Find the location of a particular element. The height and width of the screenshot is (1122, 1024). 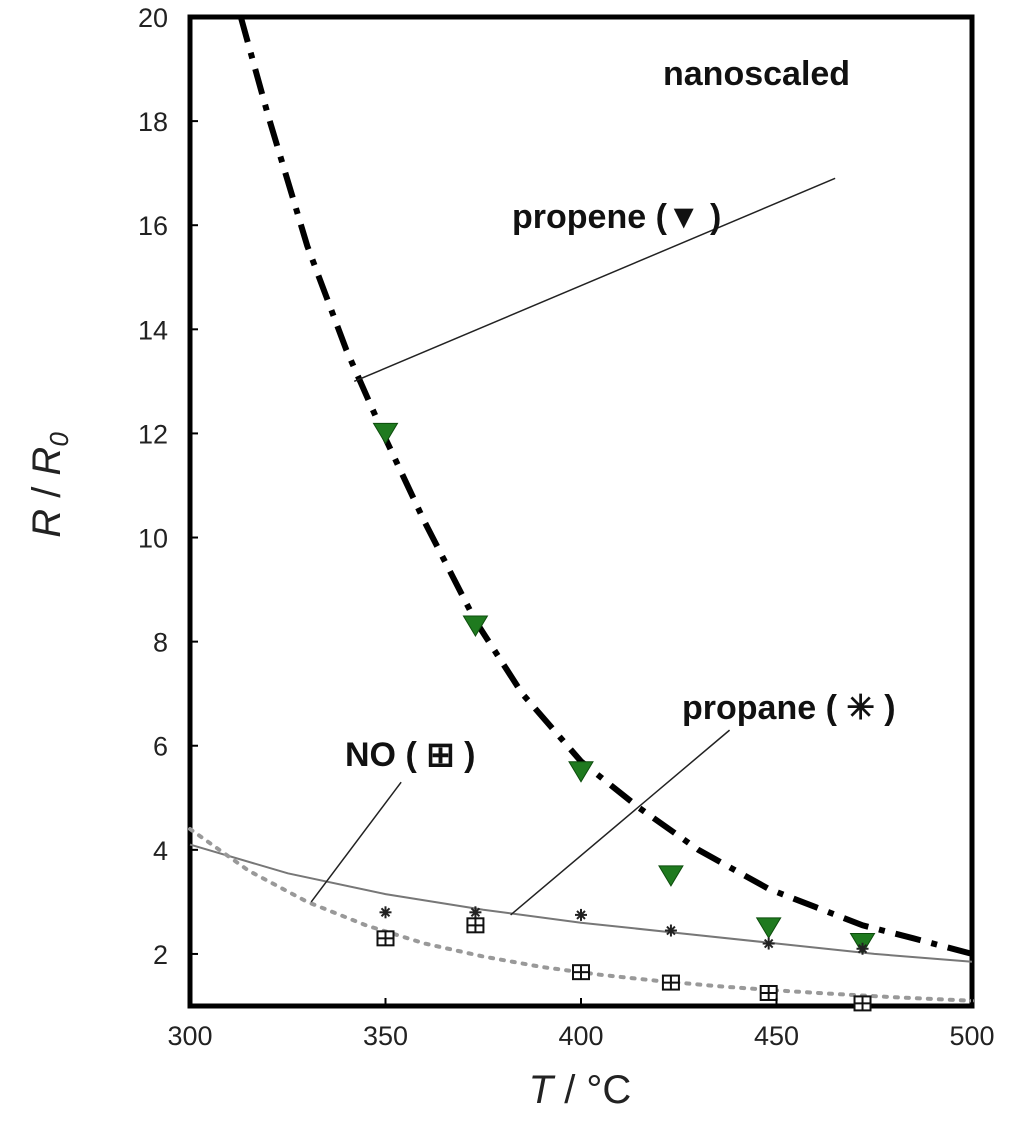

annotation-propane: propane ( ✳ ) is located at coordinates (789, 708).